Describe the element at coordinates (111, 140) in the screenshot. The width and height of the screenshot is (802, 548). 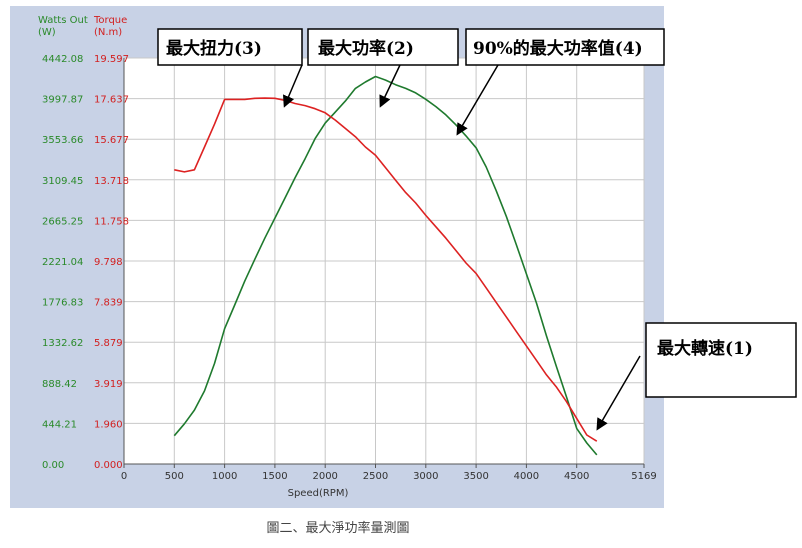
I see `y-right-tick-label: 15.677` at that location.